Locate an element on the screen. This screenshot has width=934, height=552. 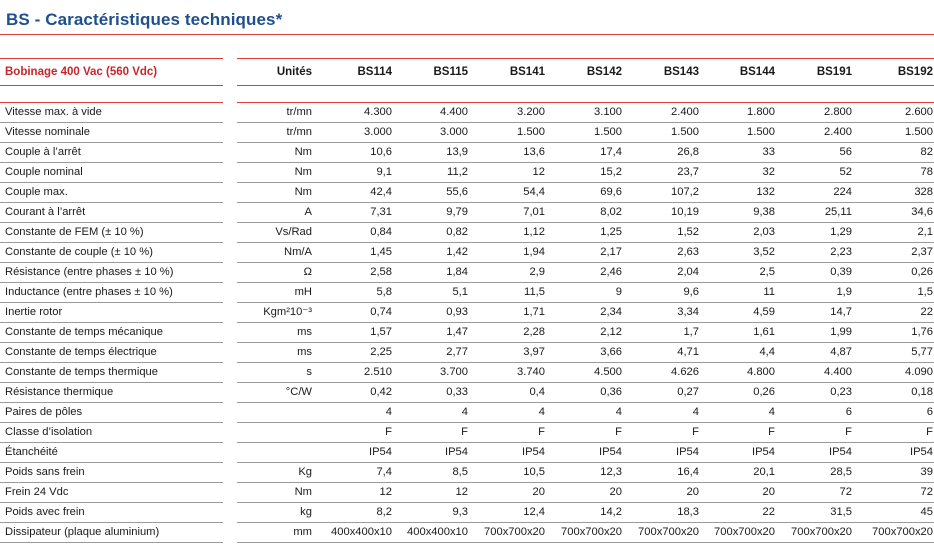
table-cell: 224 is located at coordinates (814, 192).